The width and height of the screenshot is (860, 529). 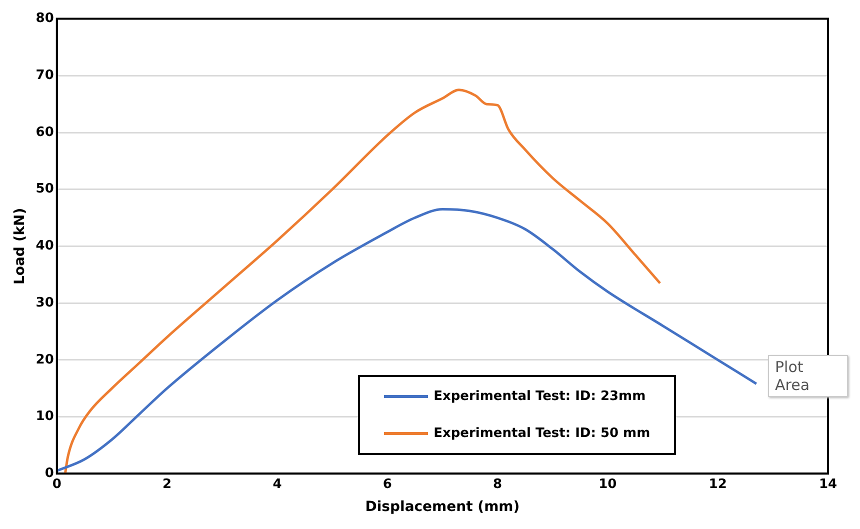 What do you see at coordinates (20, 246) in the screenshot?
I see `y-axis-title: Load (kN)` at bounding box center [20, 246].